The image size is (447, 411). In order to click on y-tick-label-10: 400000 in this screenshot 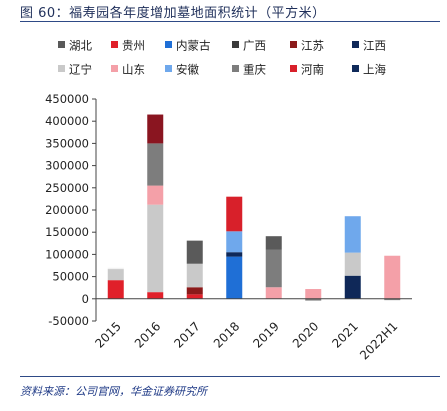, I will do `click(67, 121)`.